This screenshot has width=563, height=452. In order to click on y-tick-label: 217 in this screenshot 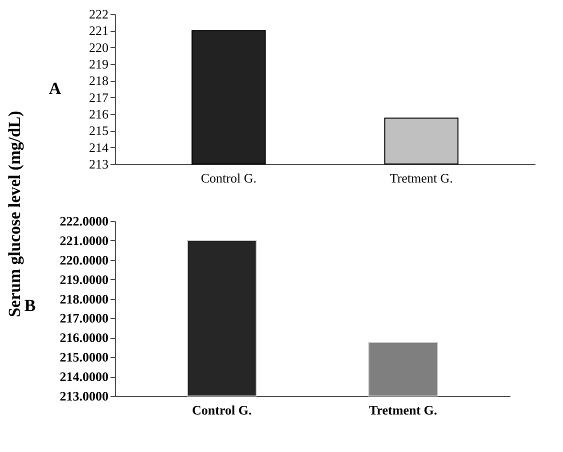, I will do `click(99, 97)`.